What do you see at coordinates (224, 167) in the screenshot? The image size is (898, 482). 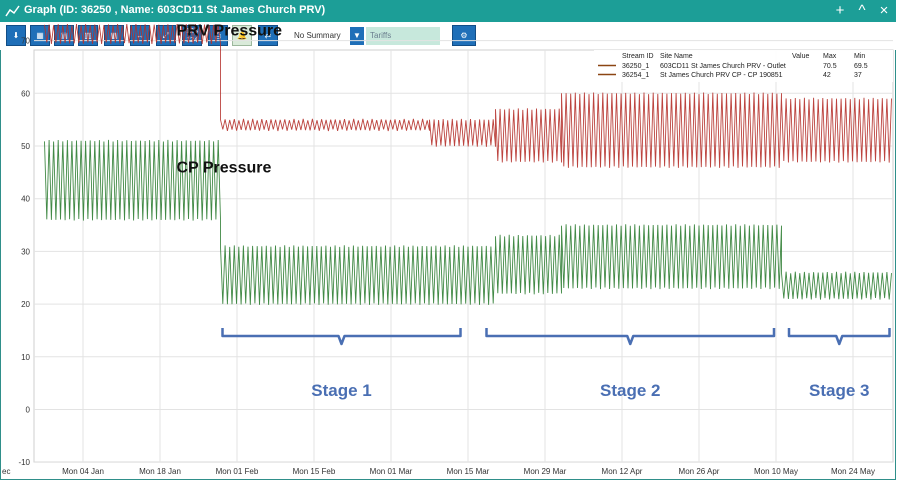 I see `annotation-label: CP Pressure` at bounding box center [224, 167].